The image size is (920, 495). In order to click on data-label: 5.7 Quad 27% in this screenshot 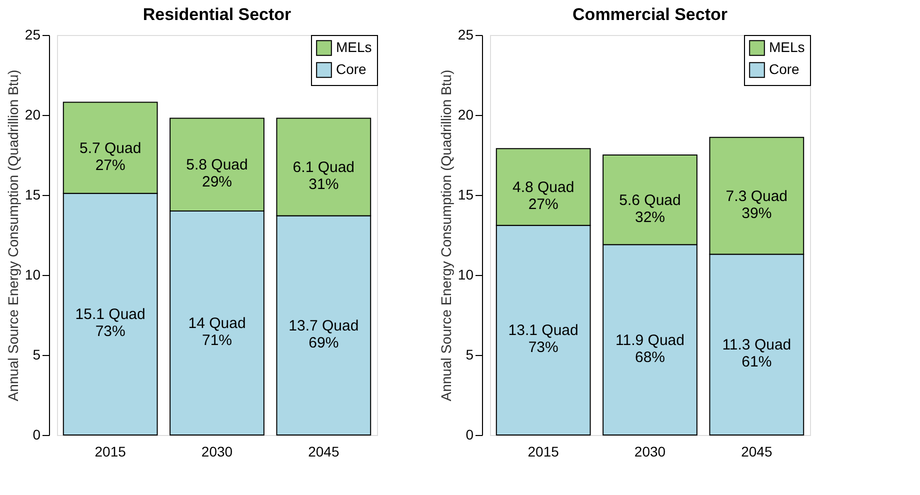, I will do `click(110, 157)`.